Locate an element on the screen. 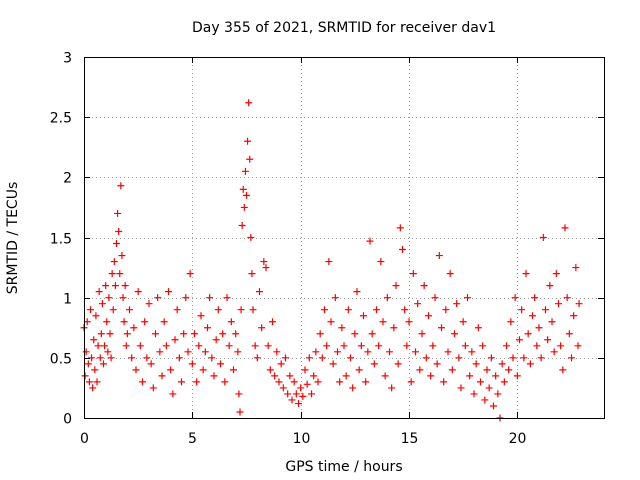  x-tick-label: 5 is located at coordinates (192, 439).